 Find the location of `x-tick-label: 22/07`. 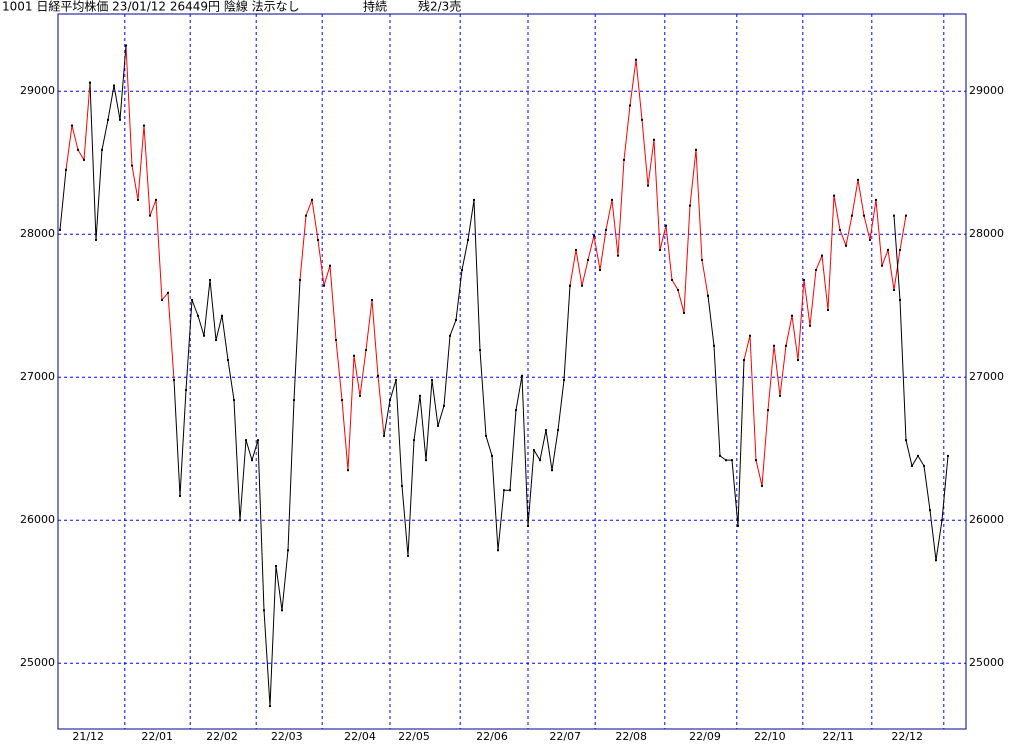

x-tick-label: 22/07 is located at coordinates (565, 736).